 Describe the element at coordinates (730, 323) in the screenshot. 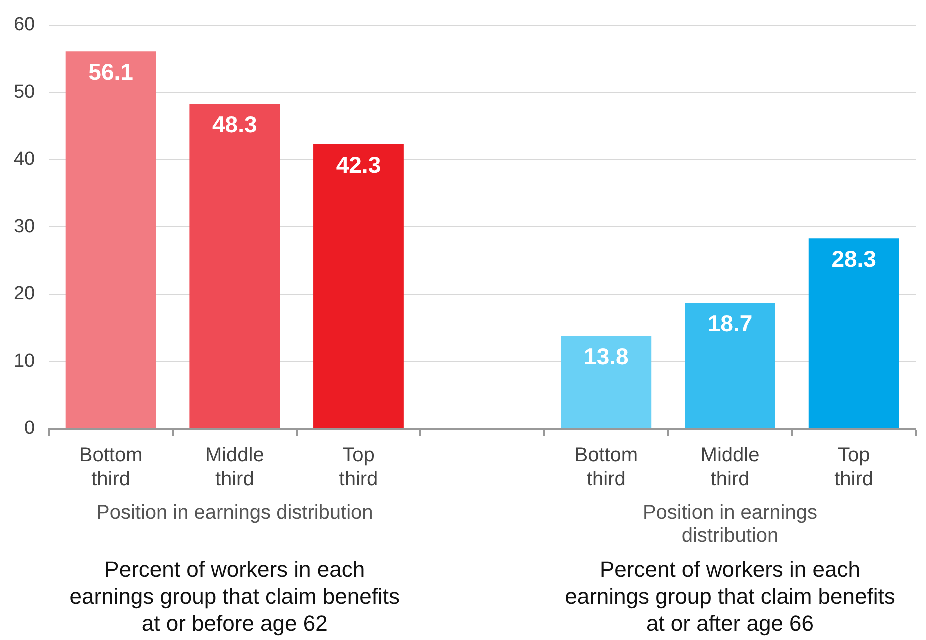

I see `data-label: 18.7` at that location.